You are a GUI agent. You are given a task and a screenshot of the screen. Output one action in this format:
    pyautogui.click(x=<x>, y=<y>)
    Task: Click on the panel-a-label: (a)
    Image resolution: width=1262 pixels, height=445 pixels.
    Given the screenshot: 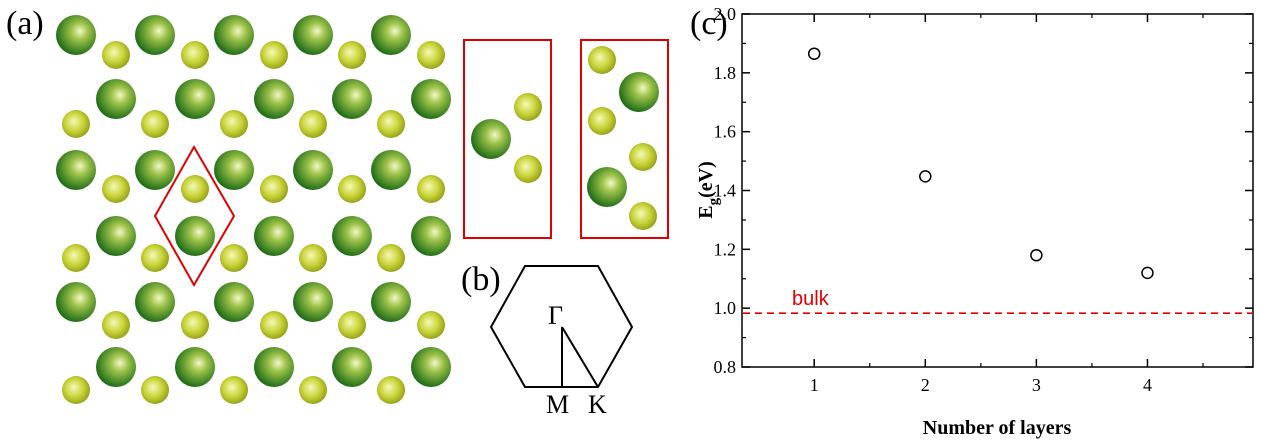 What is the action you would take?
    pyautogui.click(x=25, y=23)
    